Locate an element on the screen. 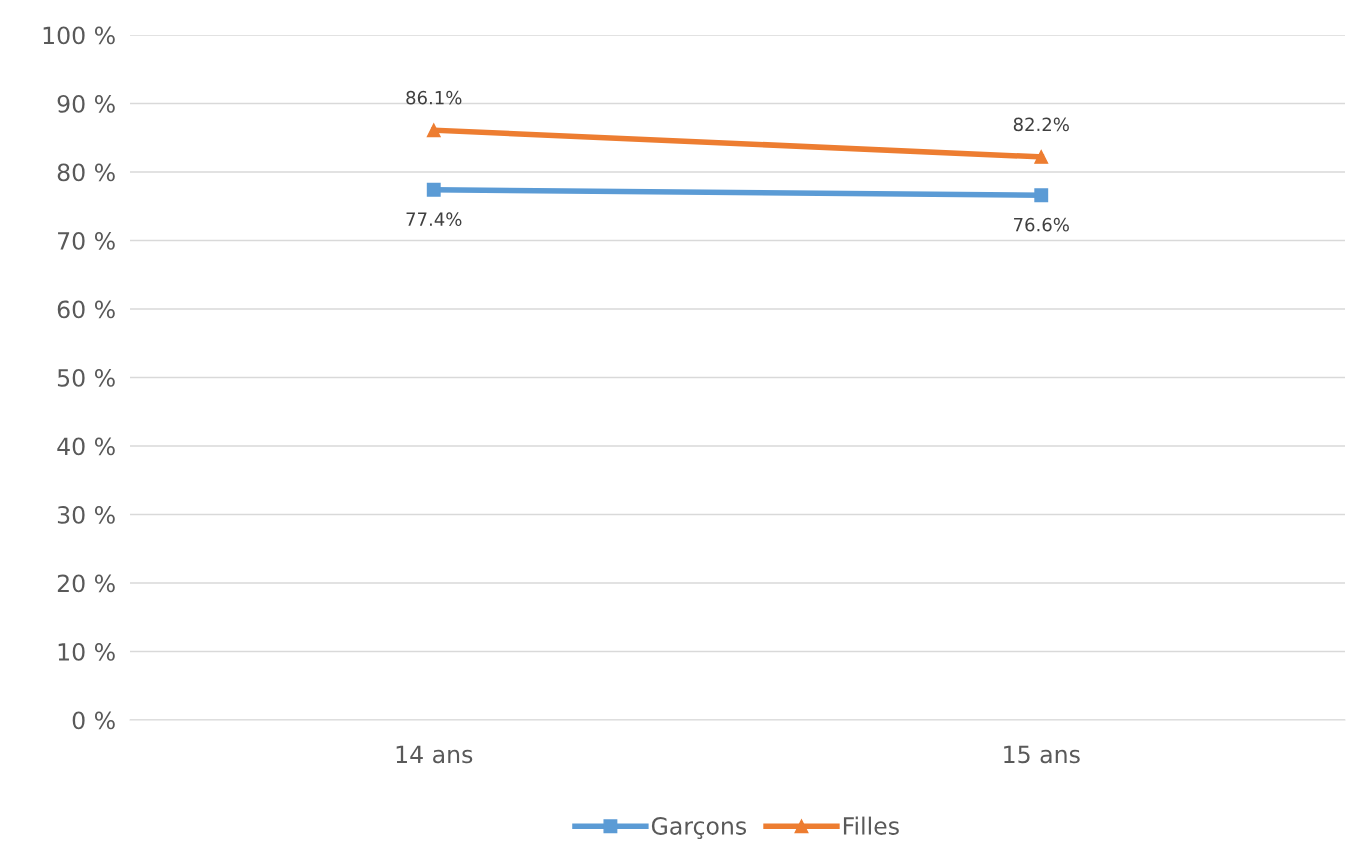  y-tick-label: 40 % is located at coordinates (86, 446).